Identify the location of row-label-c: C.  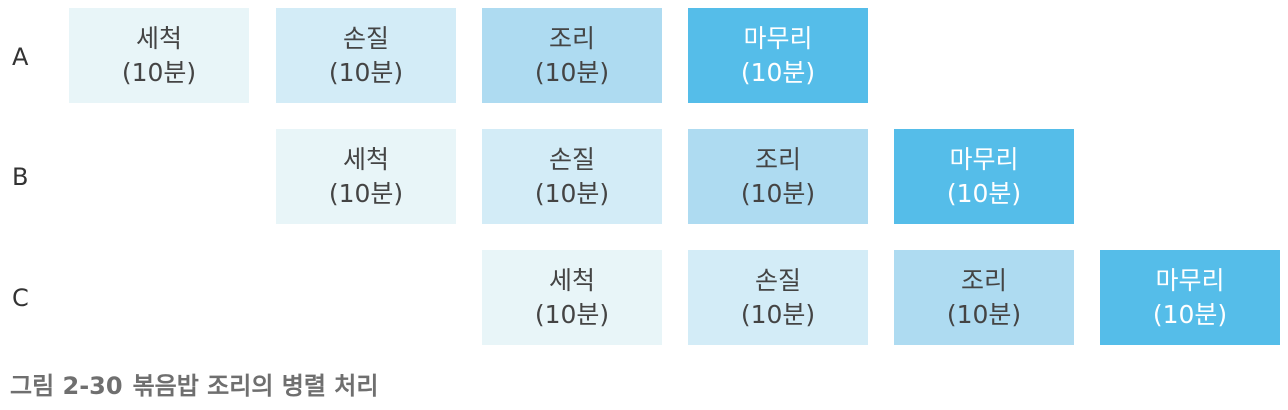
(20, 298).